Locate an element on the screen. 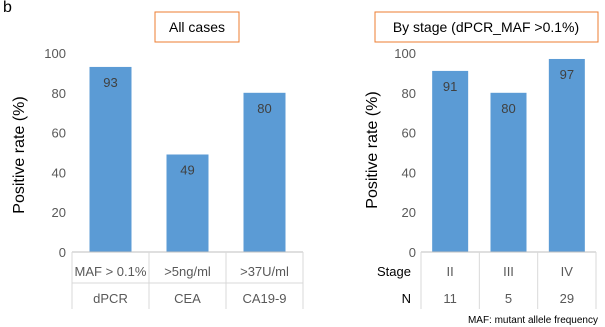 The height and width of the screenshot is (327, 605). group-label: CEA is located at coordinates (187, 298).